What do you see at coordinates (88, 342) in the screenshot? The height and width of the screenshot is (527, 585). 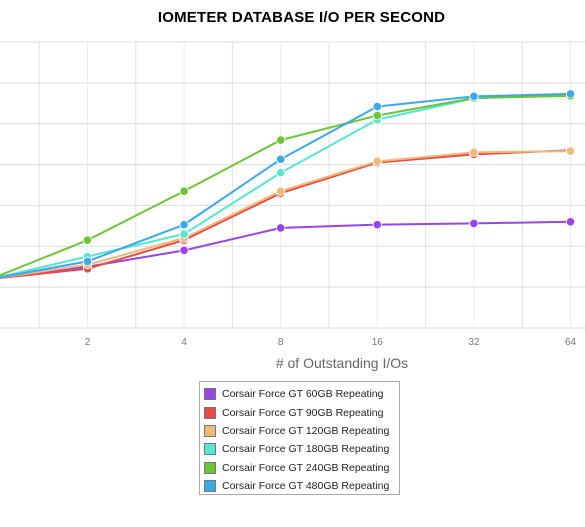 I see `x-tick-label: 2` at bounding box center [88, 342].